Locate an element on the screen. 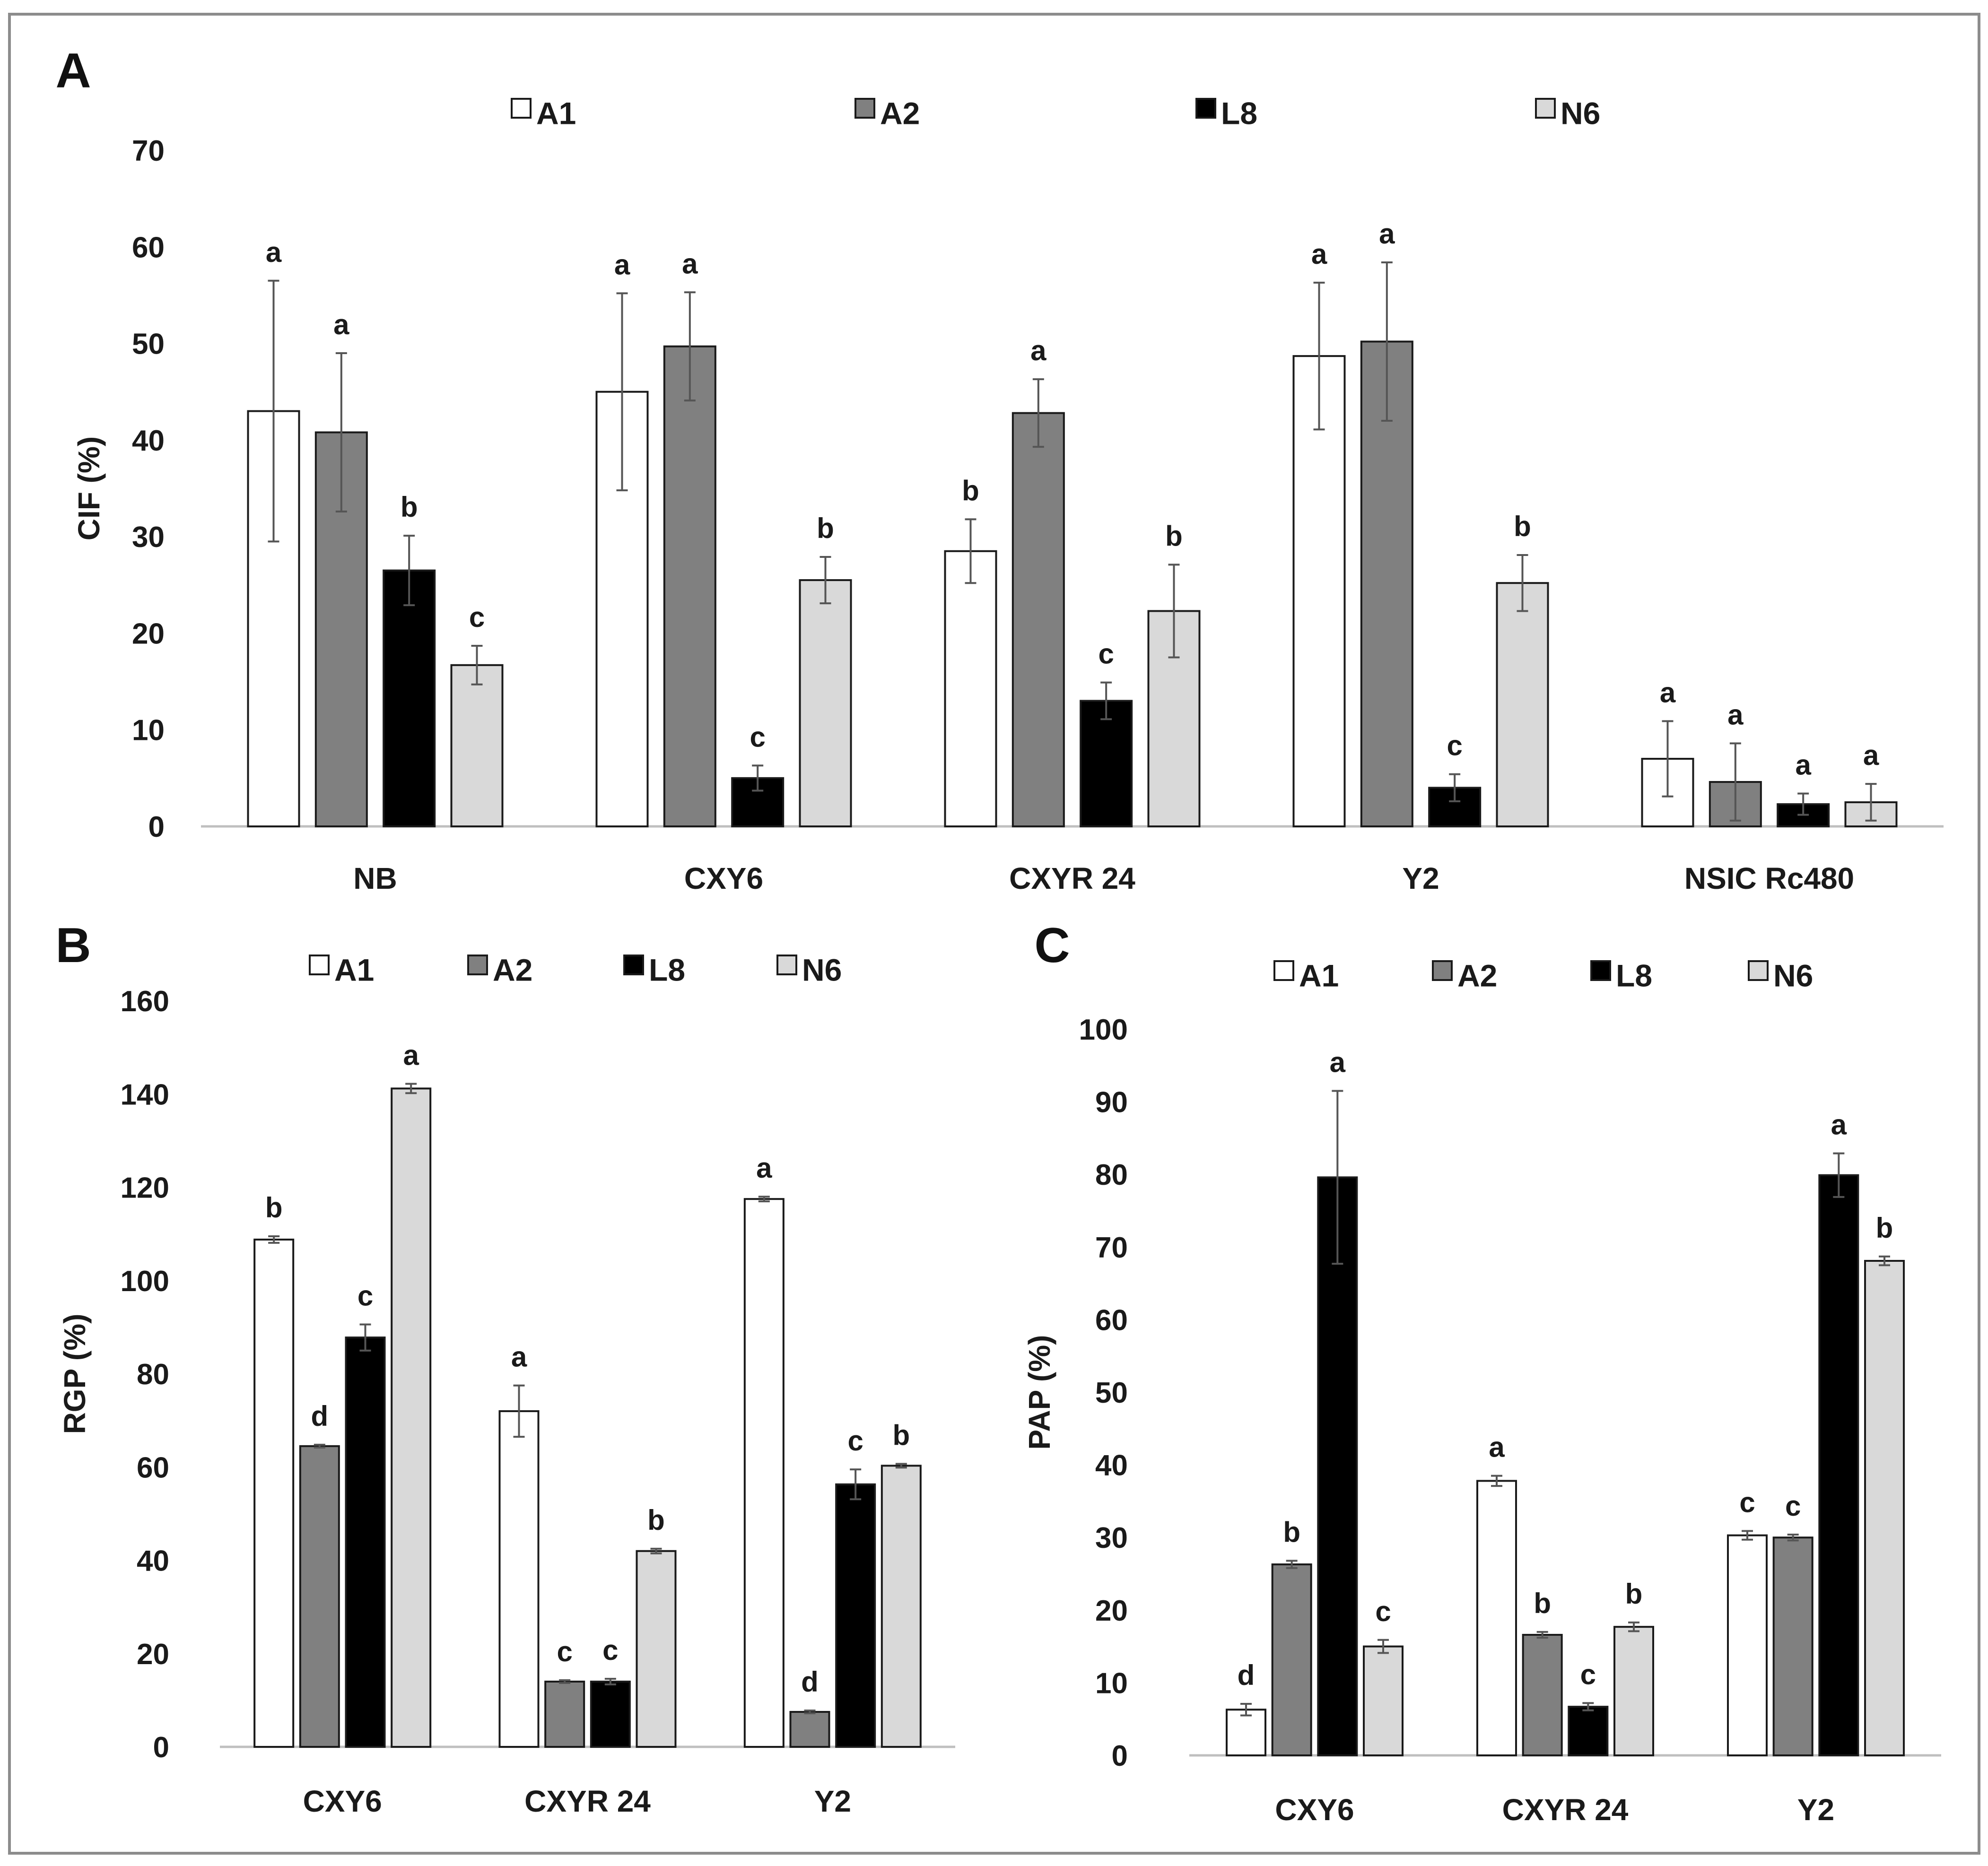  y-tick-label: 80 is located at coordinates (1111, 1175).